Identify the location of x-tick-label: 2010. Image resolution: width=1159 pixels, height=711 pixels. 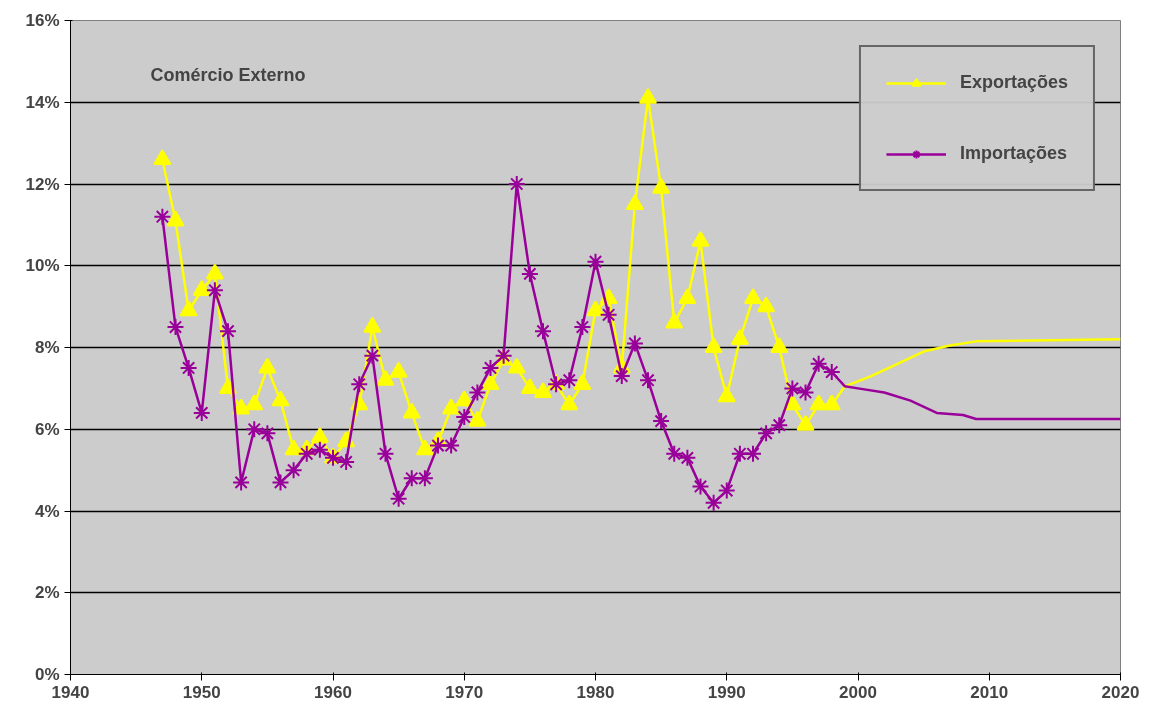
(989, 692).